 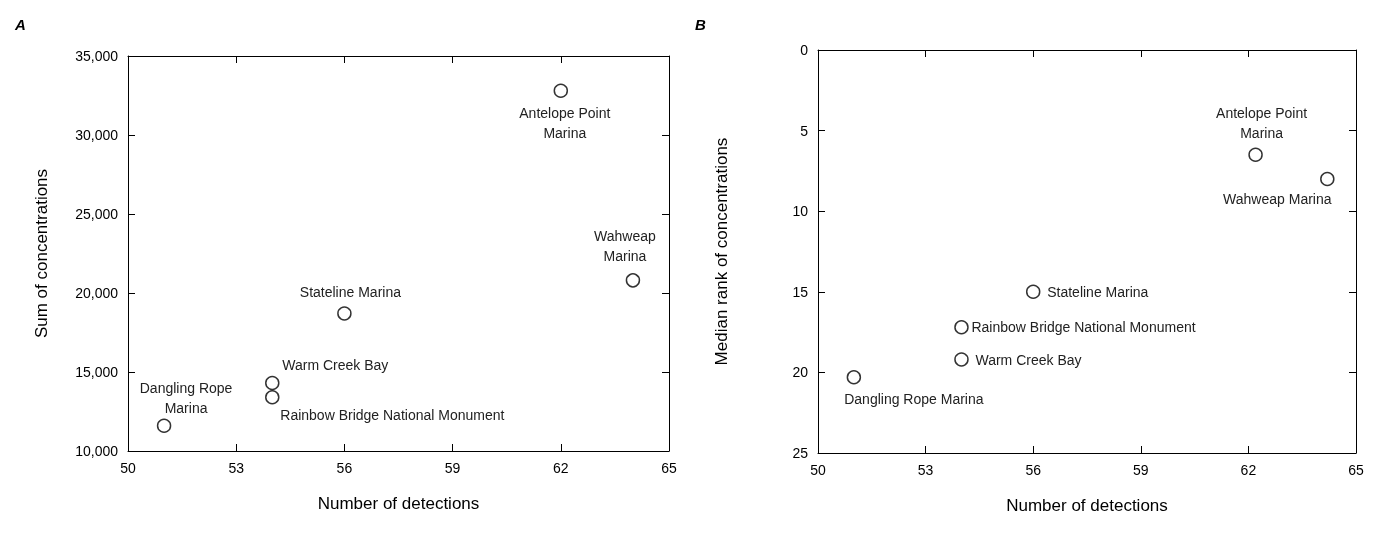 I want to click on y-axis-title: Median rank of concentrations, so click(x=721, y=251).